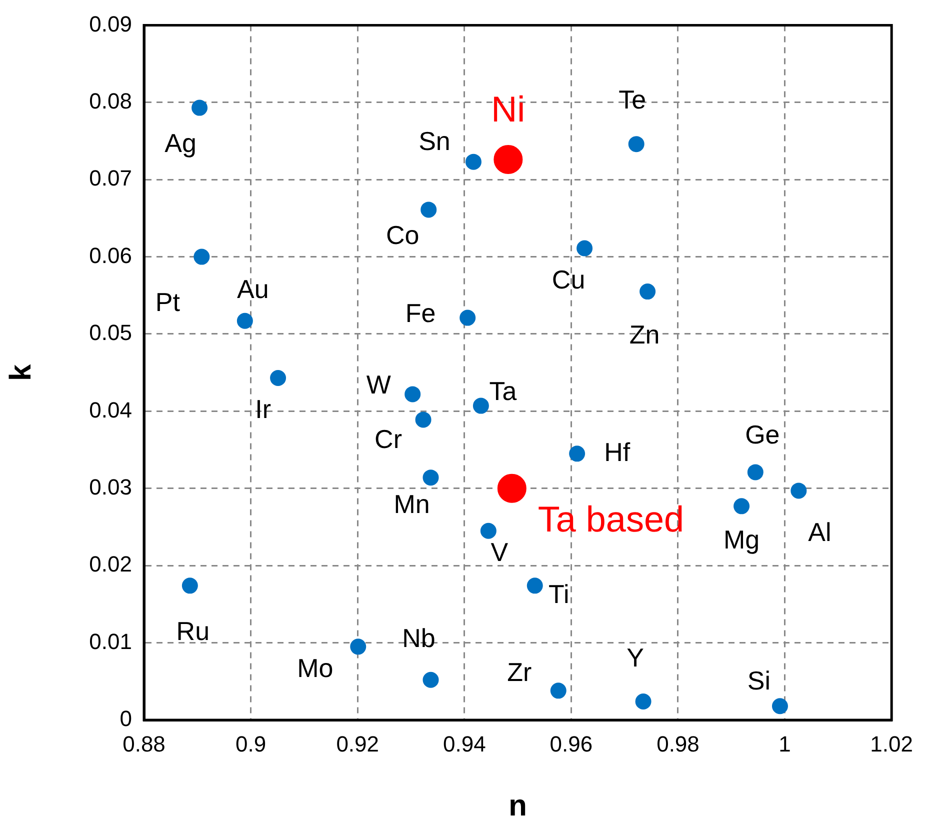 This screenshot has height=829, width=925. What do you see at coordinates (110, 101) in the screenshot?
I see `y-tick-label: 0.08` at bounding box center [110, 101].